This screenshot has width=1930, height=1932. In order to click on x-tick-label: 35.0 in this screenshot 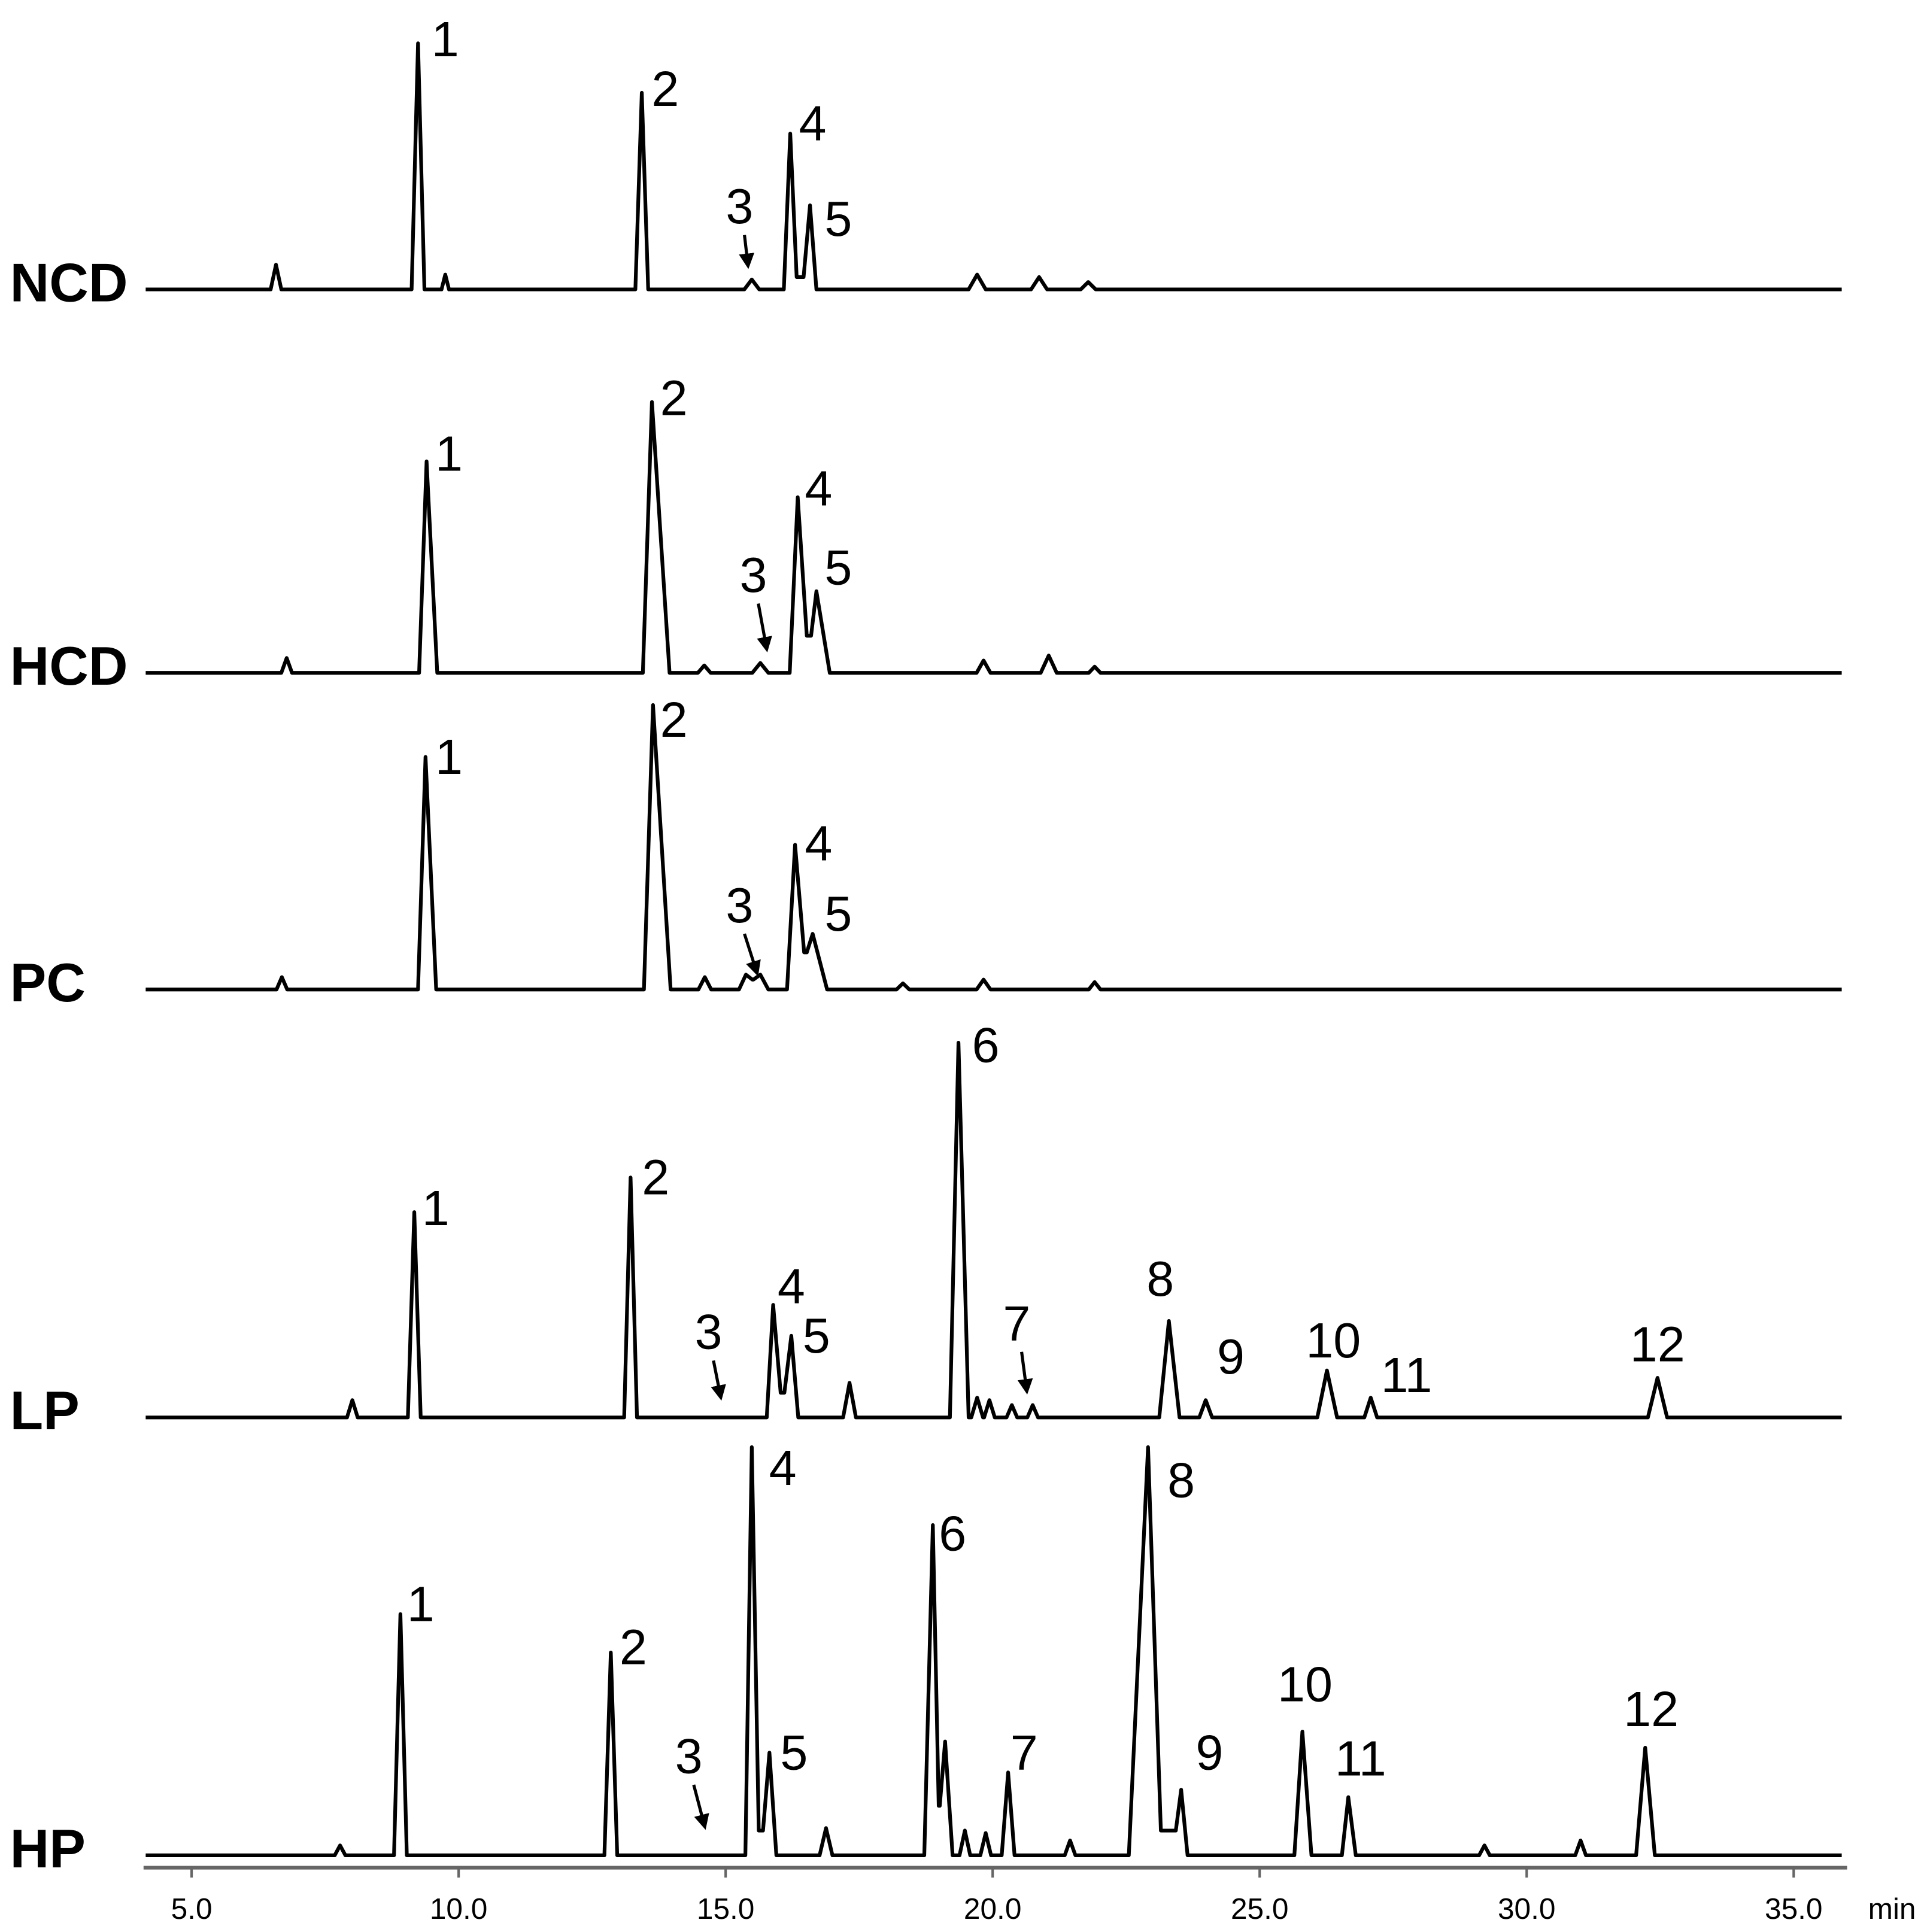, I will do `click(1793, 1908)`.